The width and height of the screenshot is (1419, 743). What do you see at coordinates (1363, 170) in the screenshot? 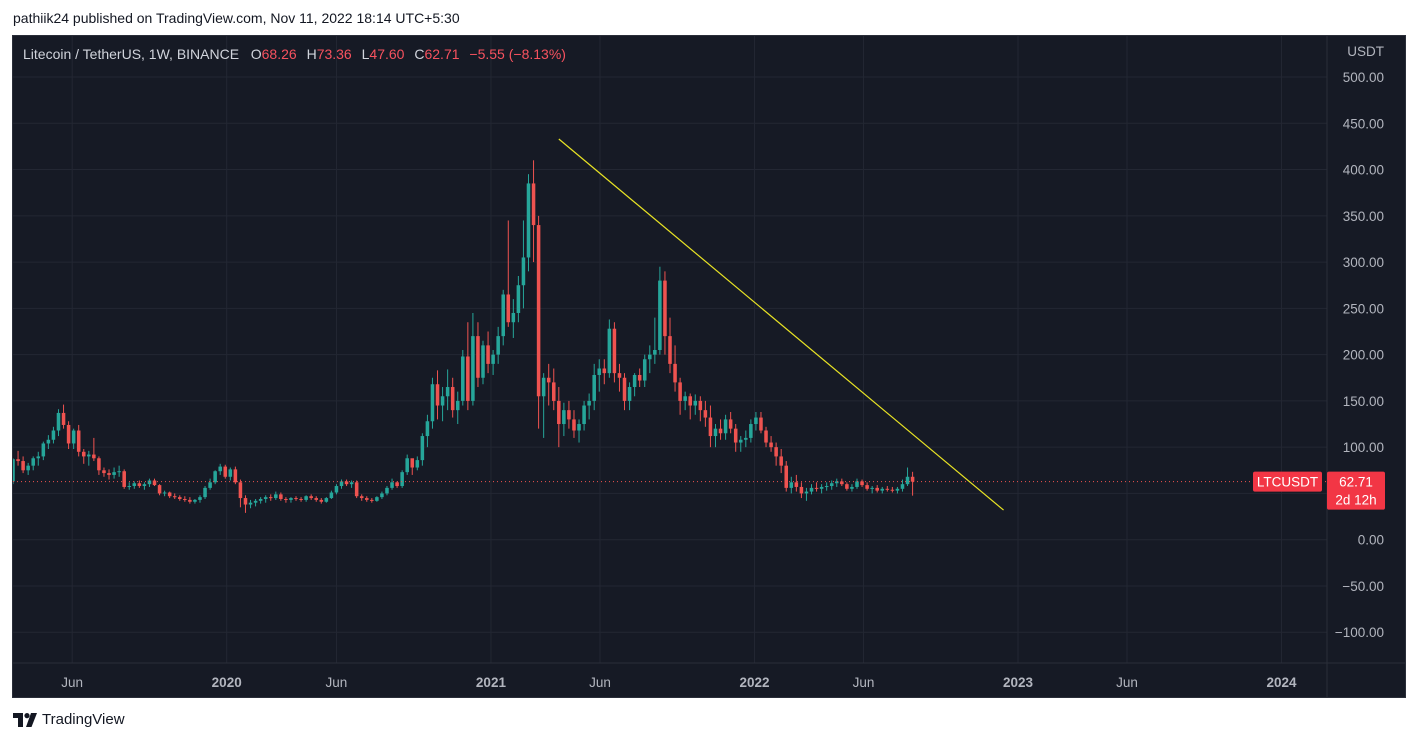
I see `y-tick-label: 400.00` at bounding box center [1363, 170].